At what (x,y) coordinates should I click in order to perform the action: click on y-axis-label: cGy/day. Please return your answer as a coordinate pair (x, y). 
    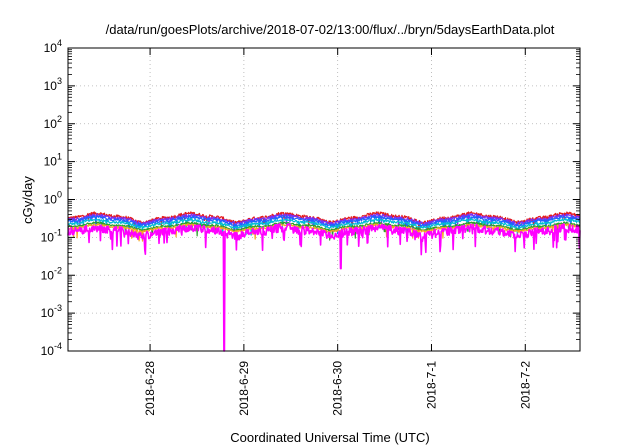
    Looking at the image, I should click on (27, 200).